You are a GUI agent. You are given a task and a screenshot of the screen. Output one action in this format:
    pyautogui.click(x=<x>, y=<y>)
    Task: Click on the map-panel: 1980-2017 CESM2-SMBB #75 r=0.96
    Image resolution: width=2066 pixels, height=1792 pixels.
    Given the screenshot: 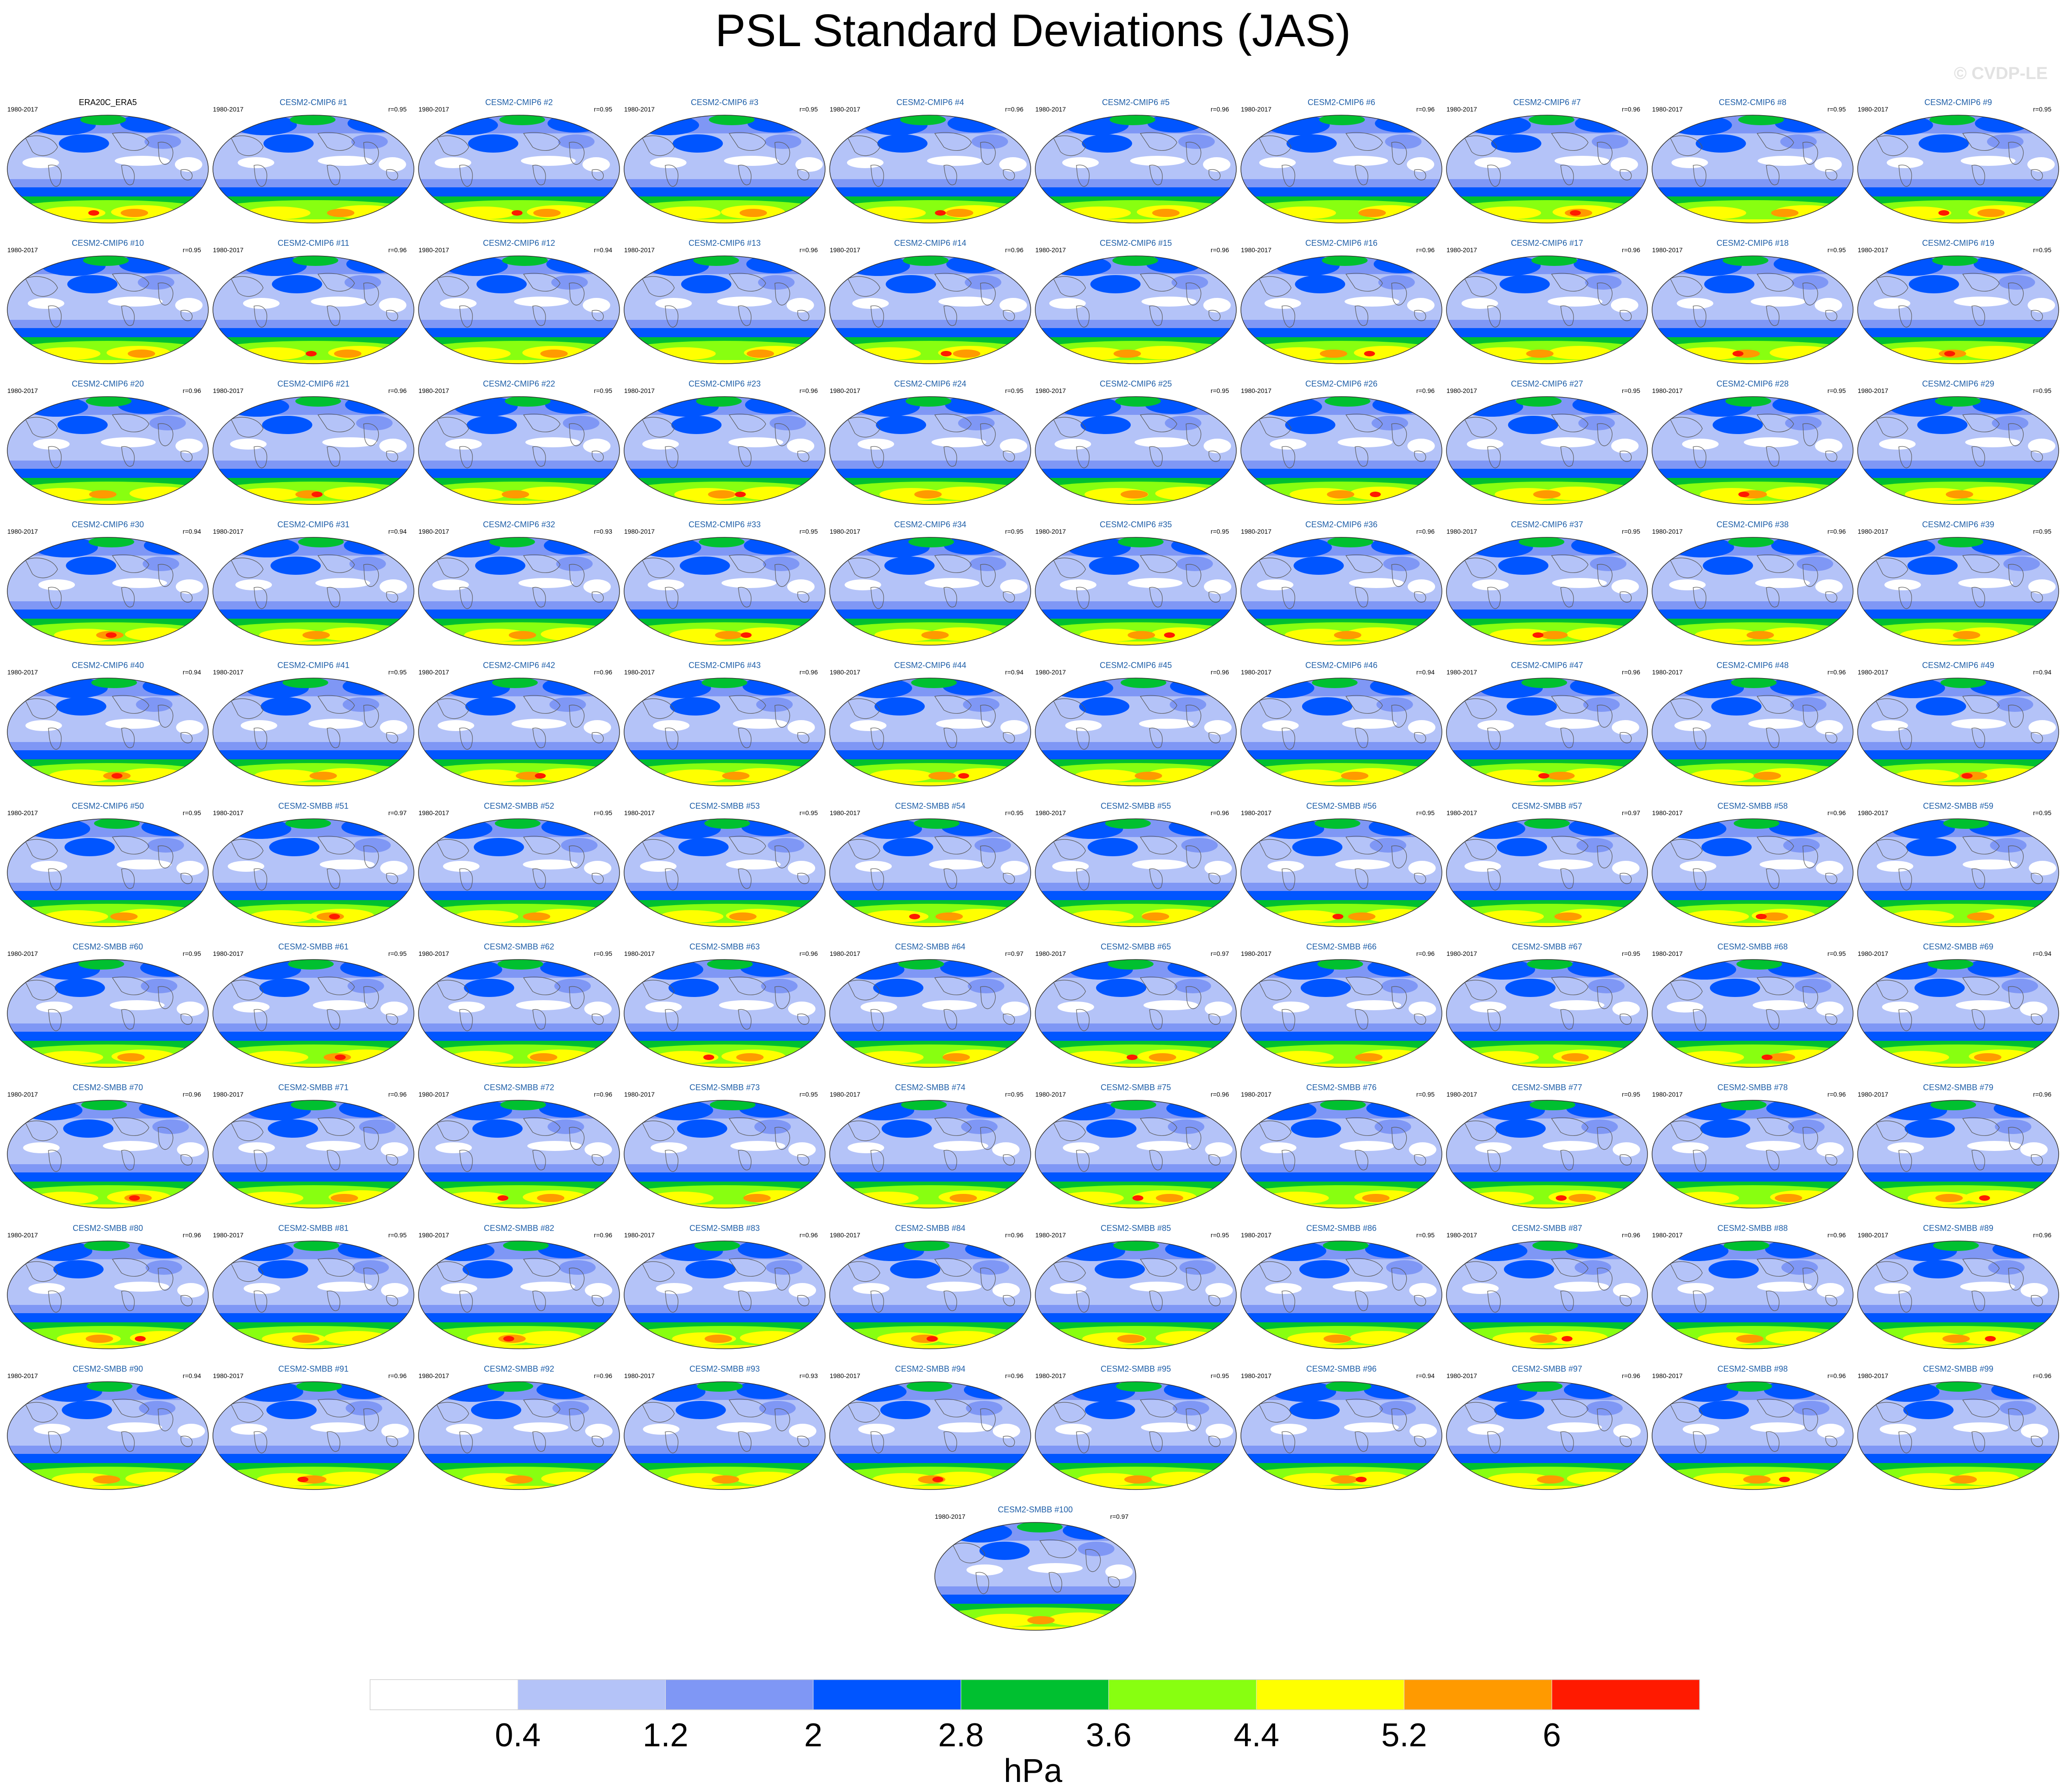 What is the action you would take?
    pyautogui.click(x=1136, y=1146)
    